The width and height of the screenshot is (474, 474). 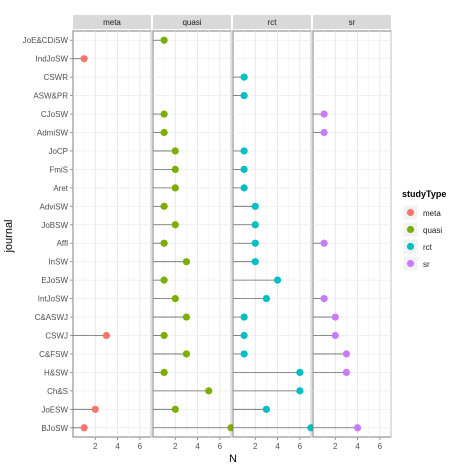 I want to click on y-tick-label: CSWR, so click(x=56, y=77).